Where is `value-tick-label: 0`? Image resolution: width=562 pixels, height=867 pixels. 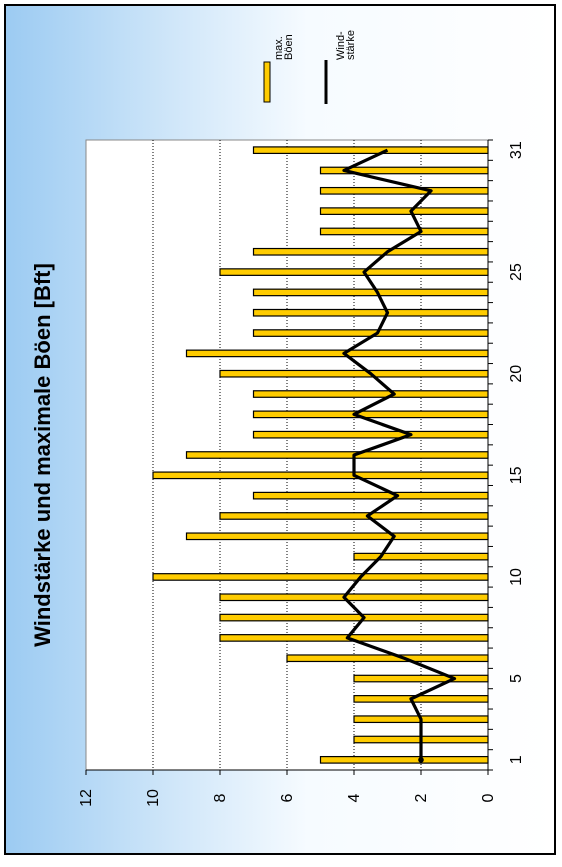
value-tick-label: 0 is located at coordinates (488, 797).